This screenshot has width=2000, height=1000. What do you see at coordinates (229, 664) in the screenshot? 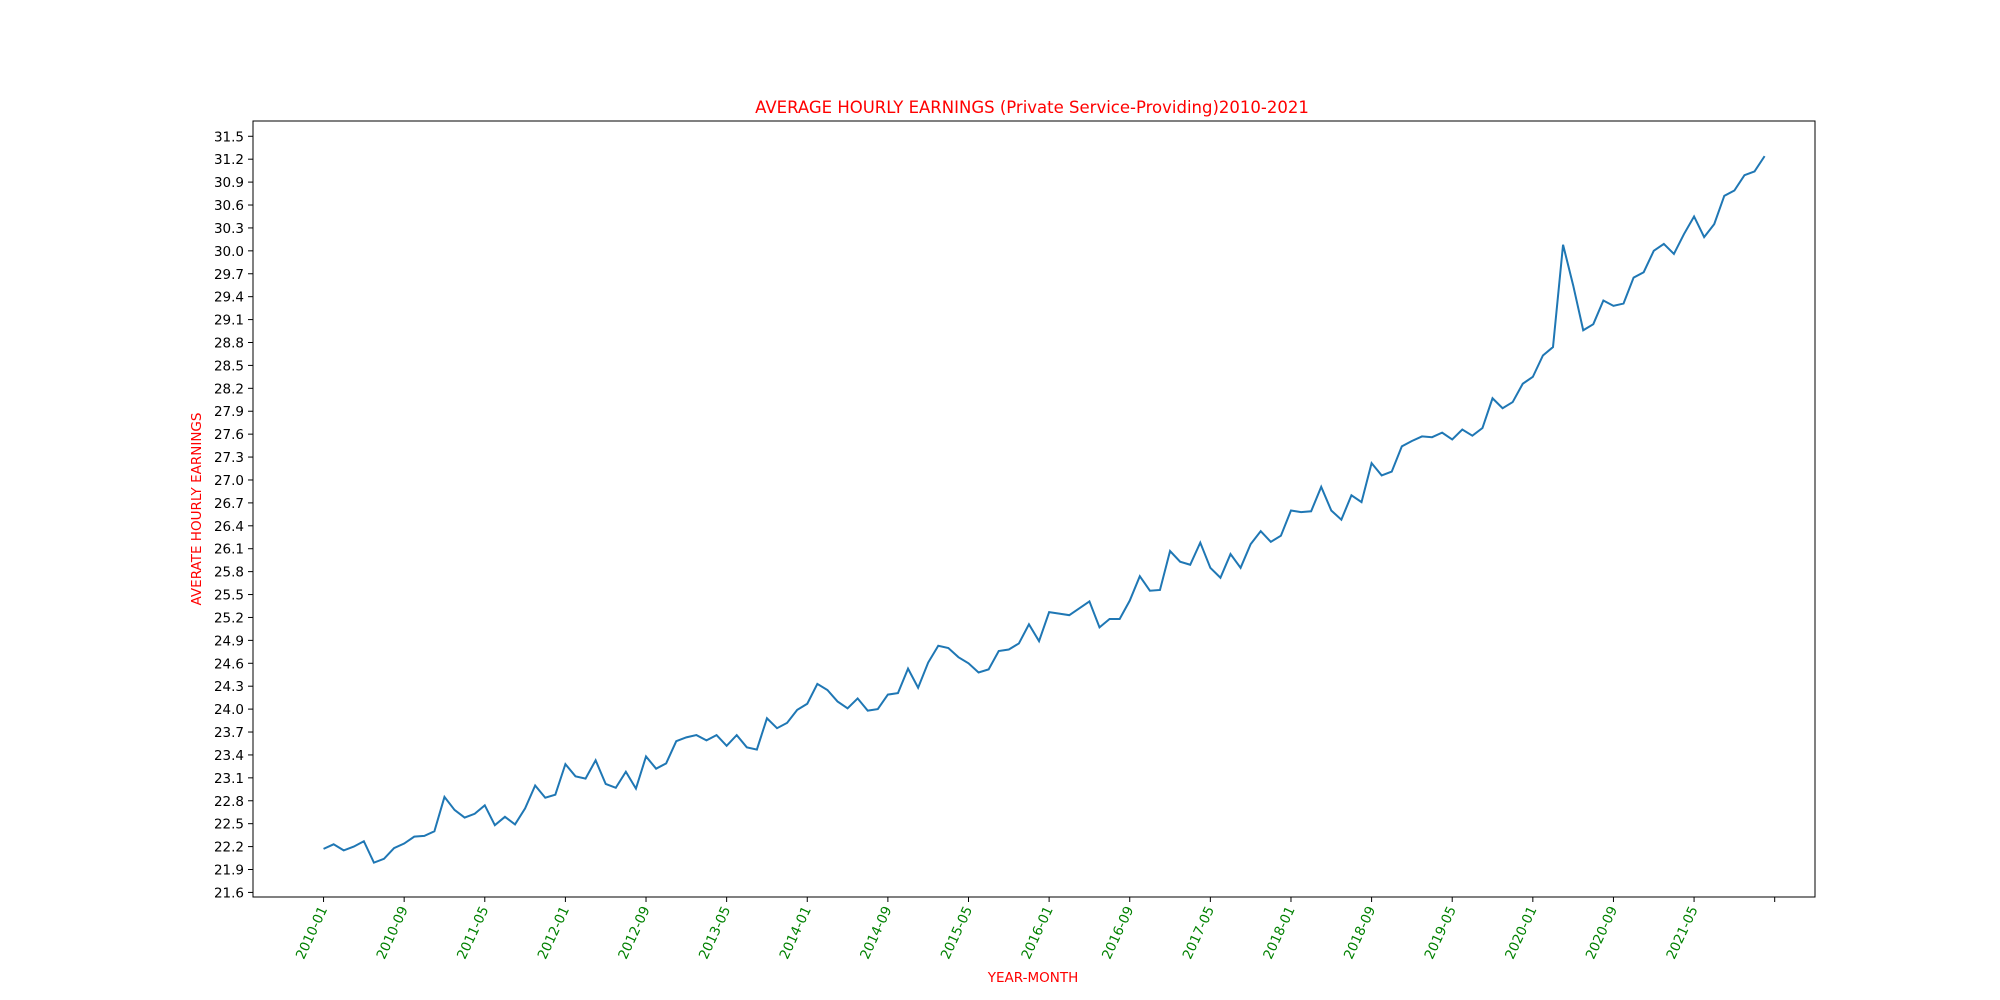
I see `y-tick-label: 24.6` at bounding box center [229, 664].